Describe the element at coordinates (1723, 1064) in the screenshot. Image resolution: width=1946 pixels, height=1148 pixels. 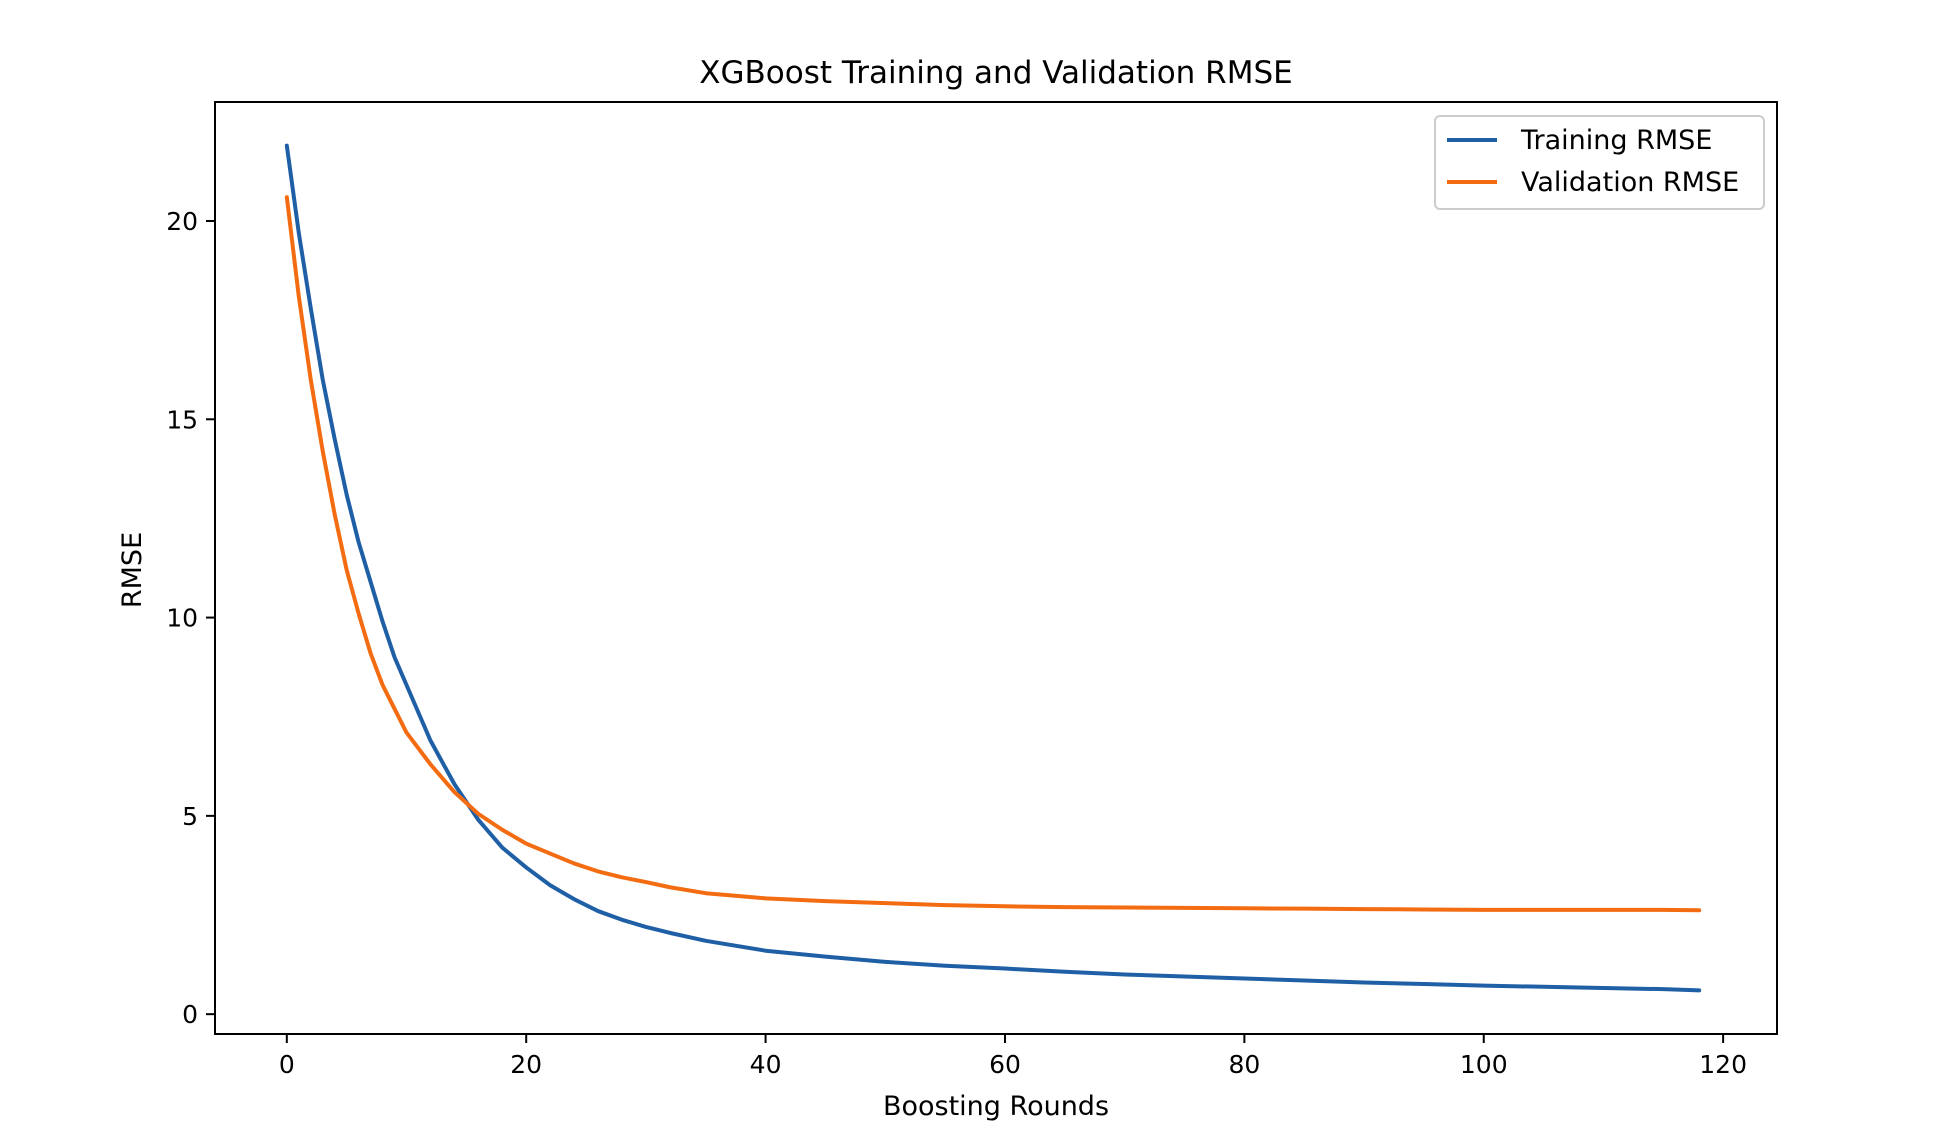
I see `x-tick-label: 120` at that location.